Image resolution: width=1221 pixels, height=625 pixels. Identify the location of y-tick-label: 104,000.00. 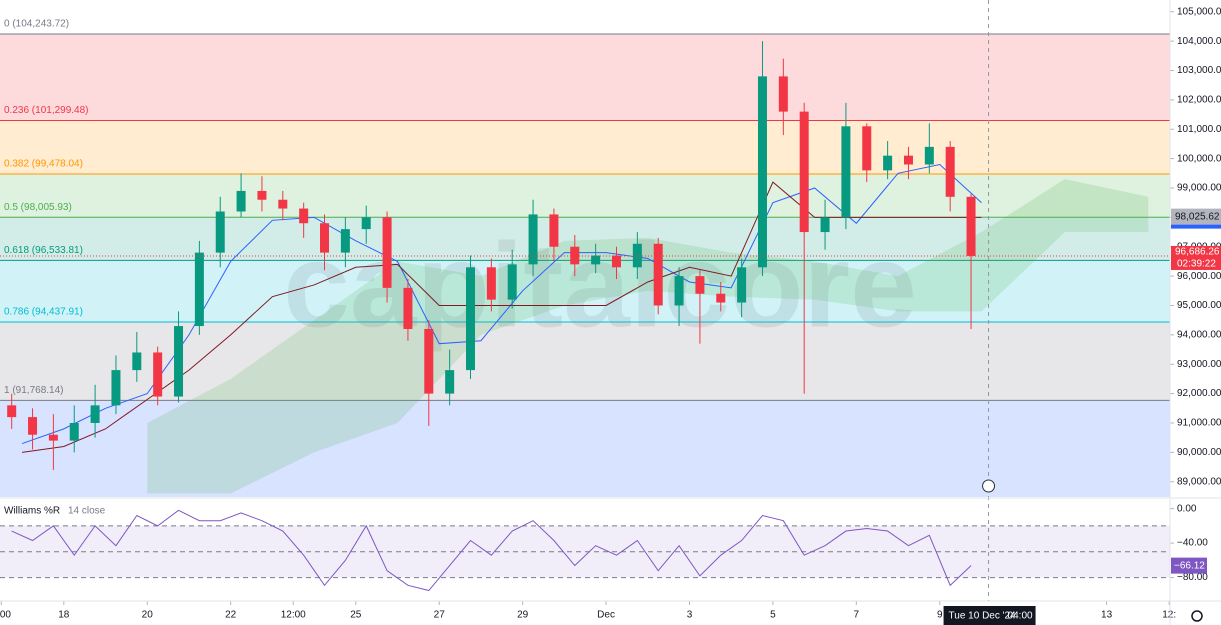
(1199, 41).